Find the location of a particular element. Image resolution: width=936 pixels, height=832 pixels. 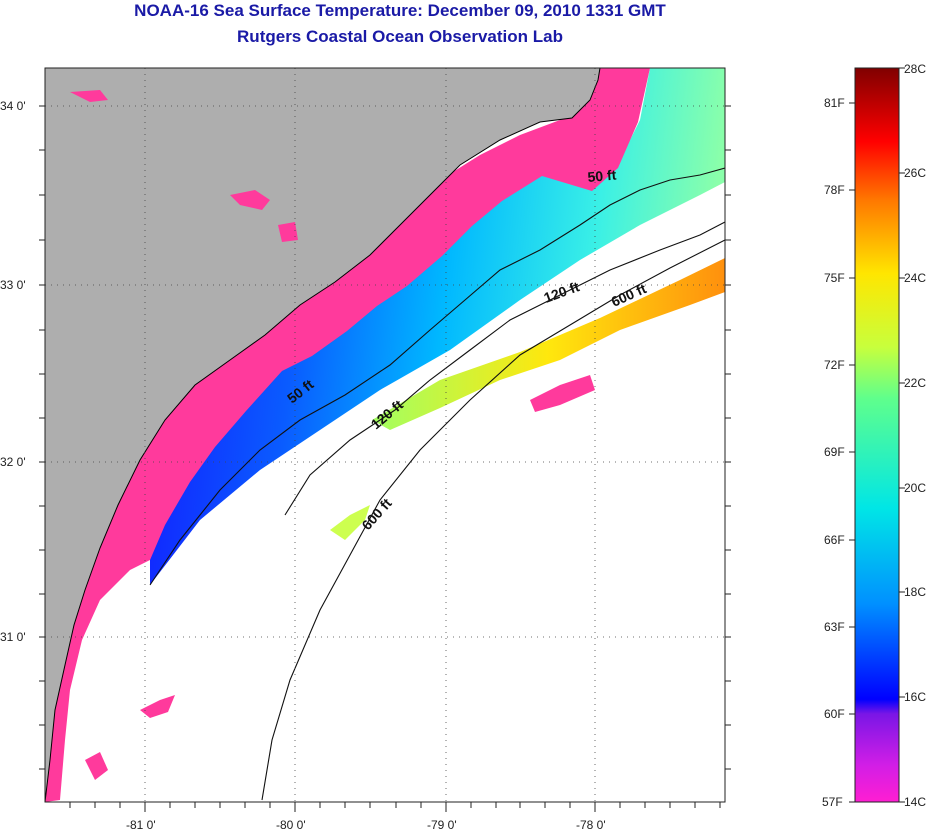

colorbar-f-72: 72F is located at coordinates (834, 365).